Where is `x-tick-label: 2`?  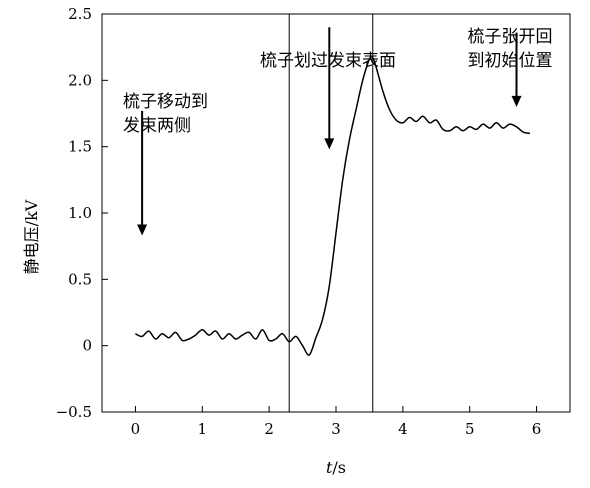 x-tick-label: 2 is located at coordinates (269, 429).